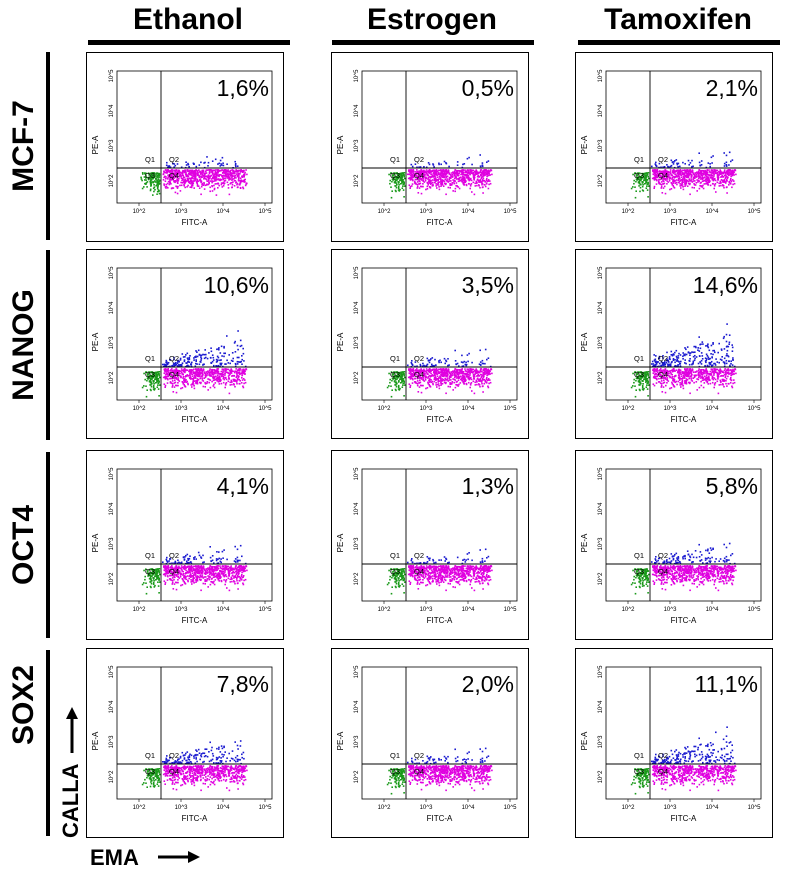 Image resolution: width=789 pixels, height=874 pixels. What do you see at coordinates (384, 409) in the screenshot?
I see `x-tick-label: 10^2` at bounding box center [384, 409].